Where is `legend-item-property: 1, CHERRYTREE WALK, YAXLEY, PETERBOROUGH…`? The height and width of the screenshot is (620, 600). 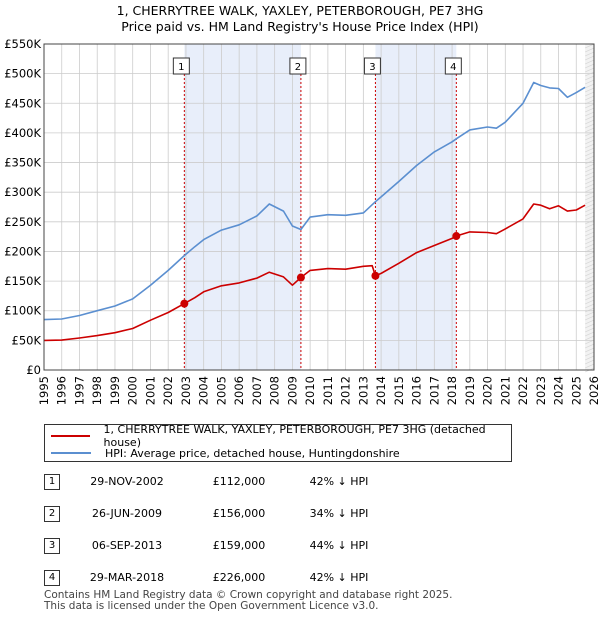 legend-item-property: 1, CHERRYTREE WALK, YAXLEY, PETERBOROUGH… is located at coordinates (281, 436).